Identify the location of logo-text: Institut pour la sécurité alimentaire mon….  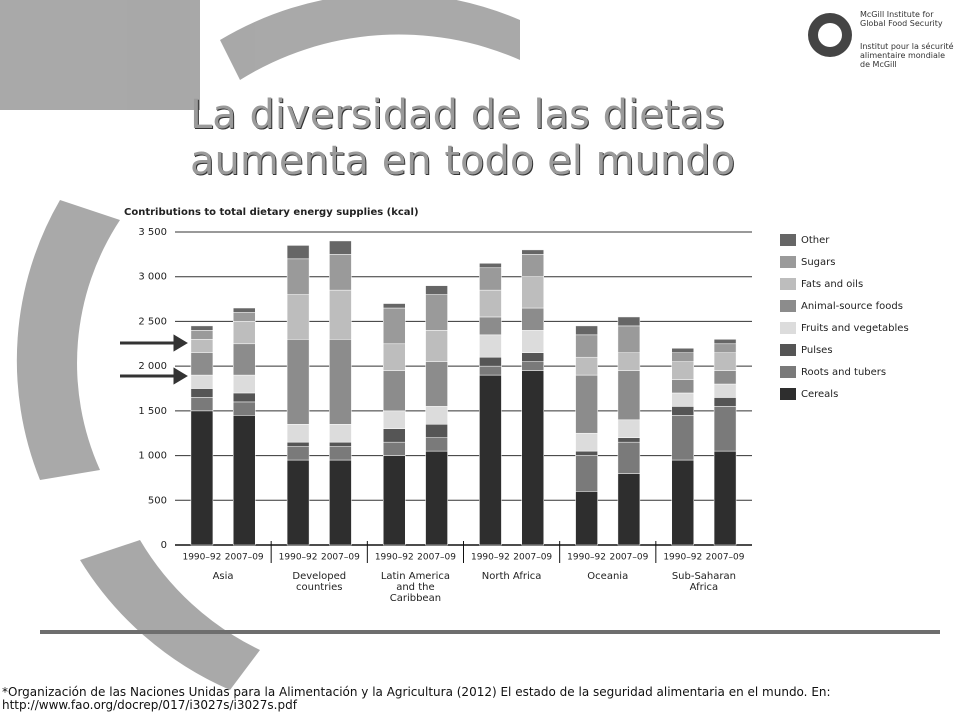
(907, 55).